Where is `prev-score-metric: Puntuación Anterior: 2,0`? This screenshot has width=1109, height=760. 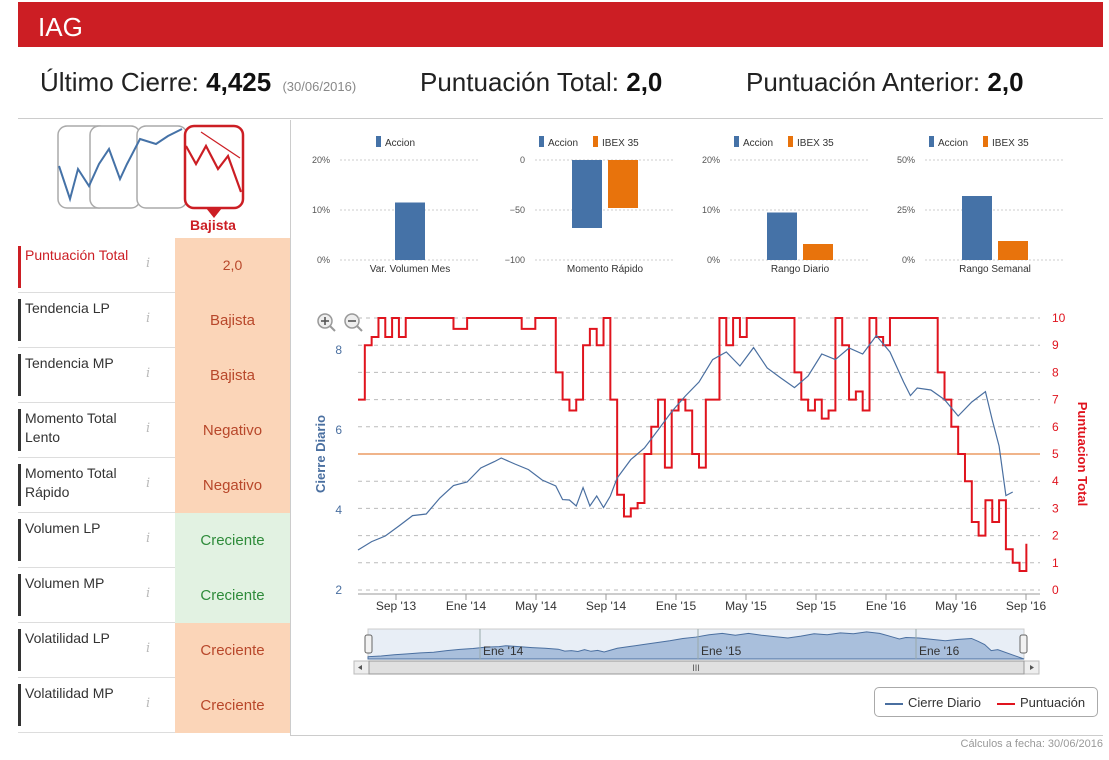
prev-score-metric: Puntuación Anterior: 2,0 is located at coordinates (885, 82).